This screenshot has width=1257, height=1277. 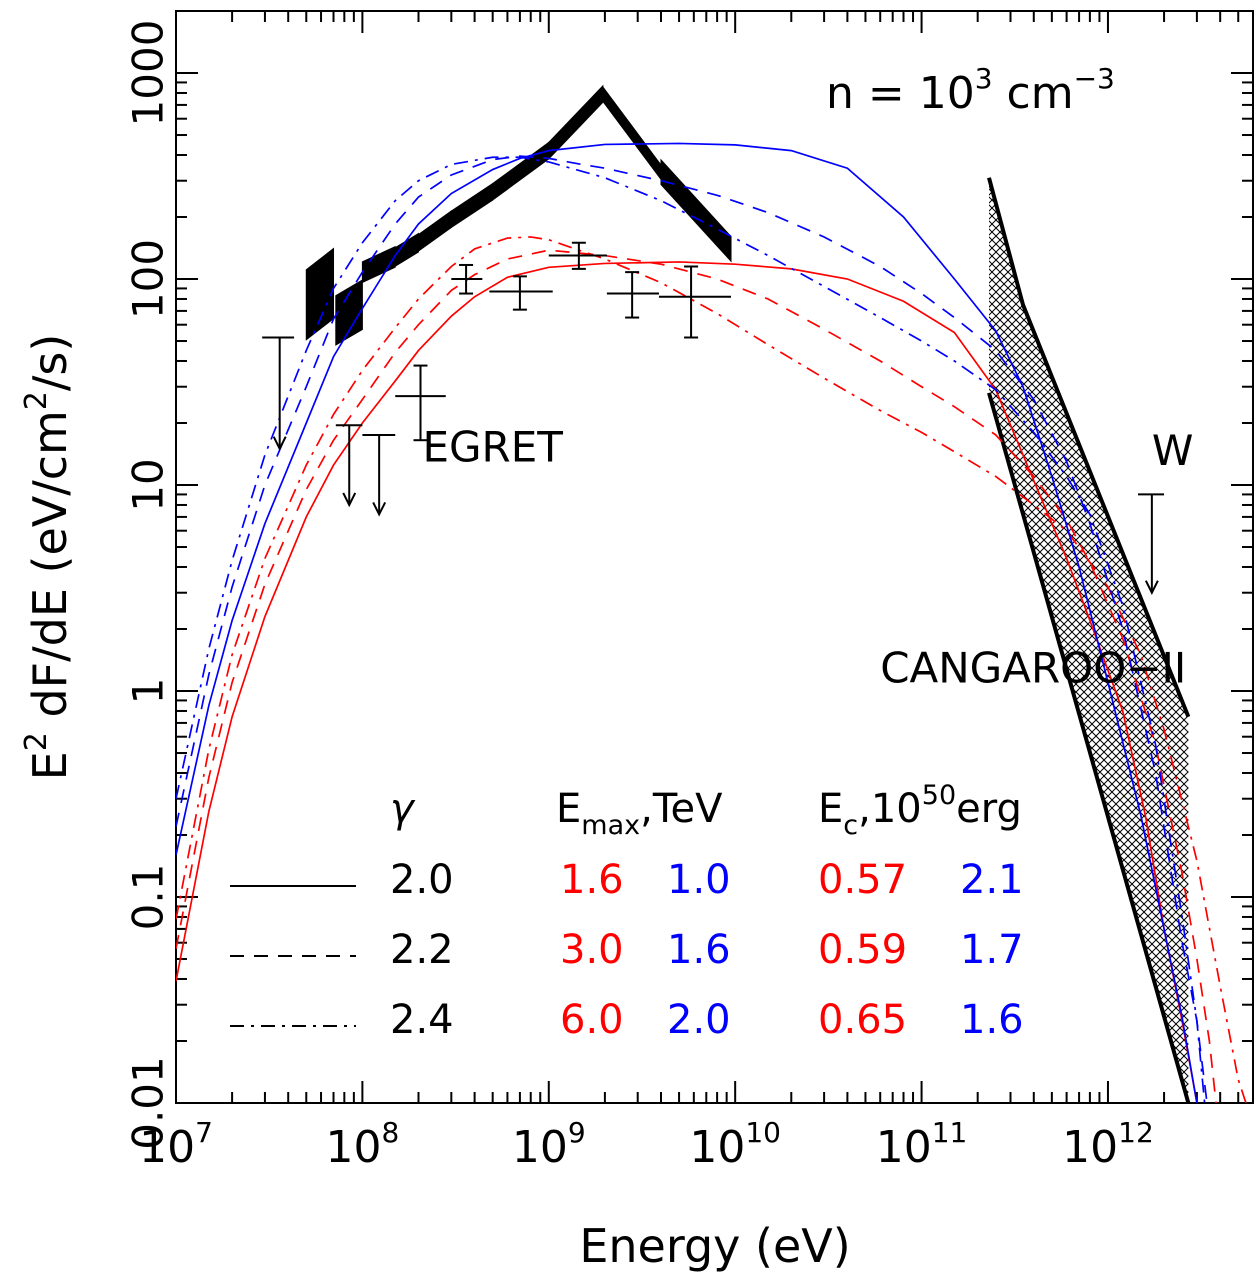 I want to click on legend-ec-blue: 2.1, so click(x=992, y=880).